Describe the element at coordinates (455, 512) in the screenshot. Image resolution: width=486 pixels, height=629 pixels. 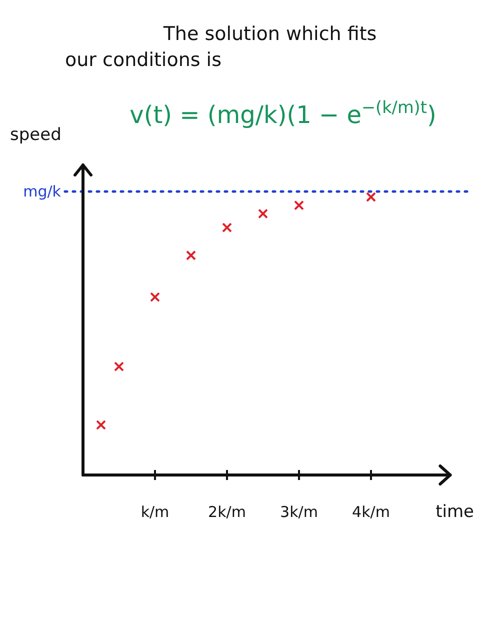
I see `x-axis-title: time` at that location.